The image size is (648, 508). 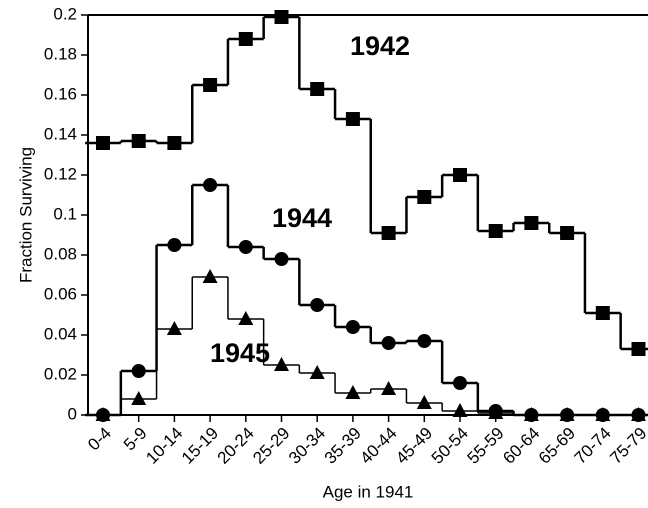 I want to click on series-label: 1944, so click(x=302, y=218).